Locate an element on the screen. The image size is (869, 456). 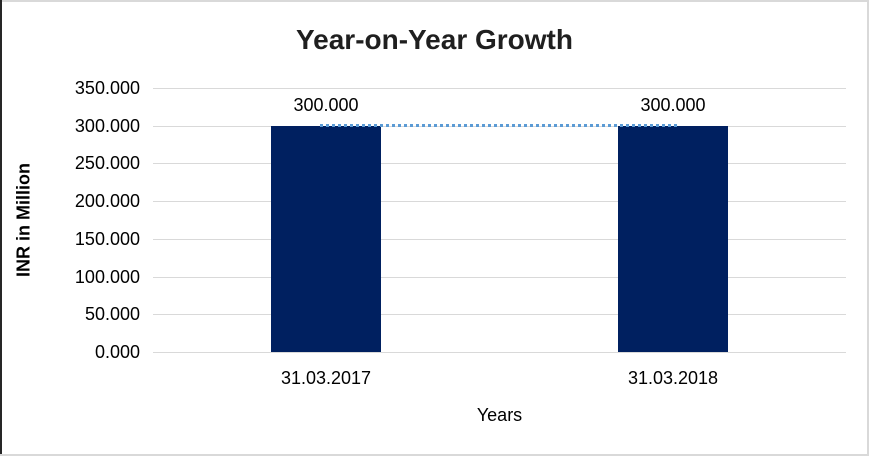
y-axis-title: INR in Million is located at coordinates (23, 220).